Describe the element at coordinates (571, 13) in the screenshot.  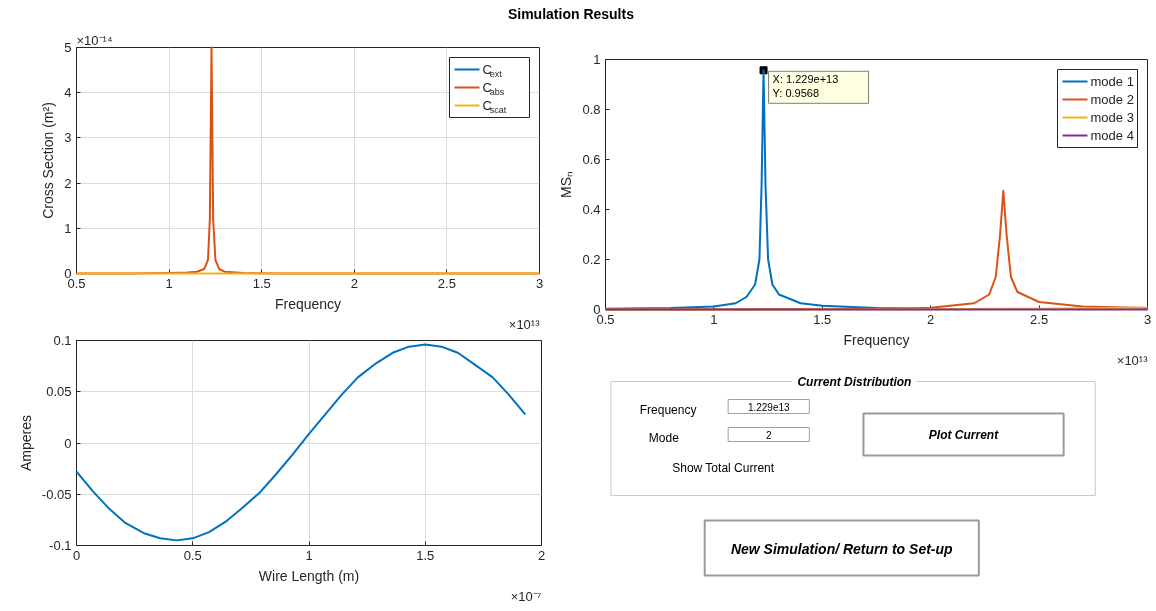
I see `text: Simulation Results` at that location.